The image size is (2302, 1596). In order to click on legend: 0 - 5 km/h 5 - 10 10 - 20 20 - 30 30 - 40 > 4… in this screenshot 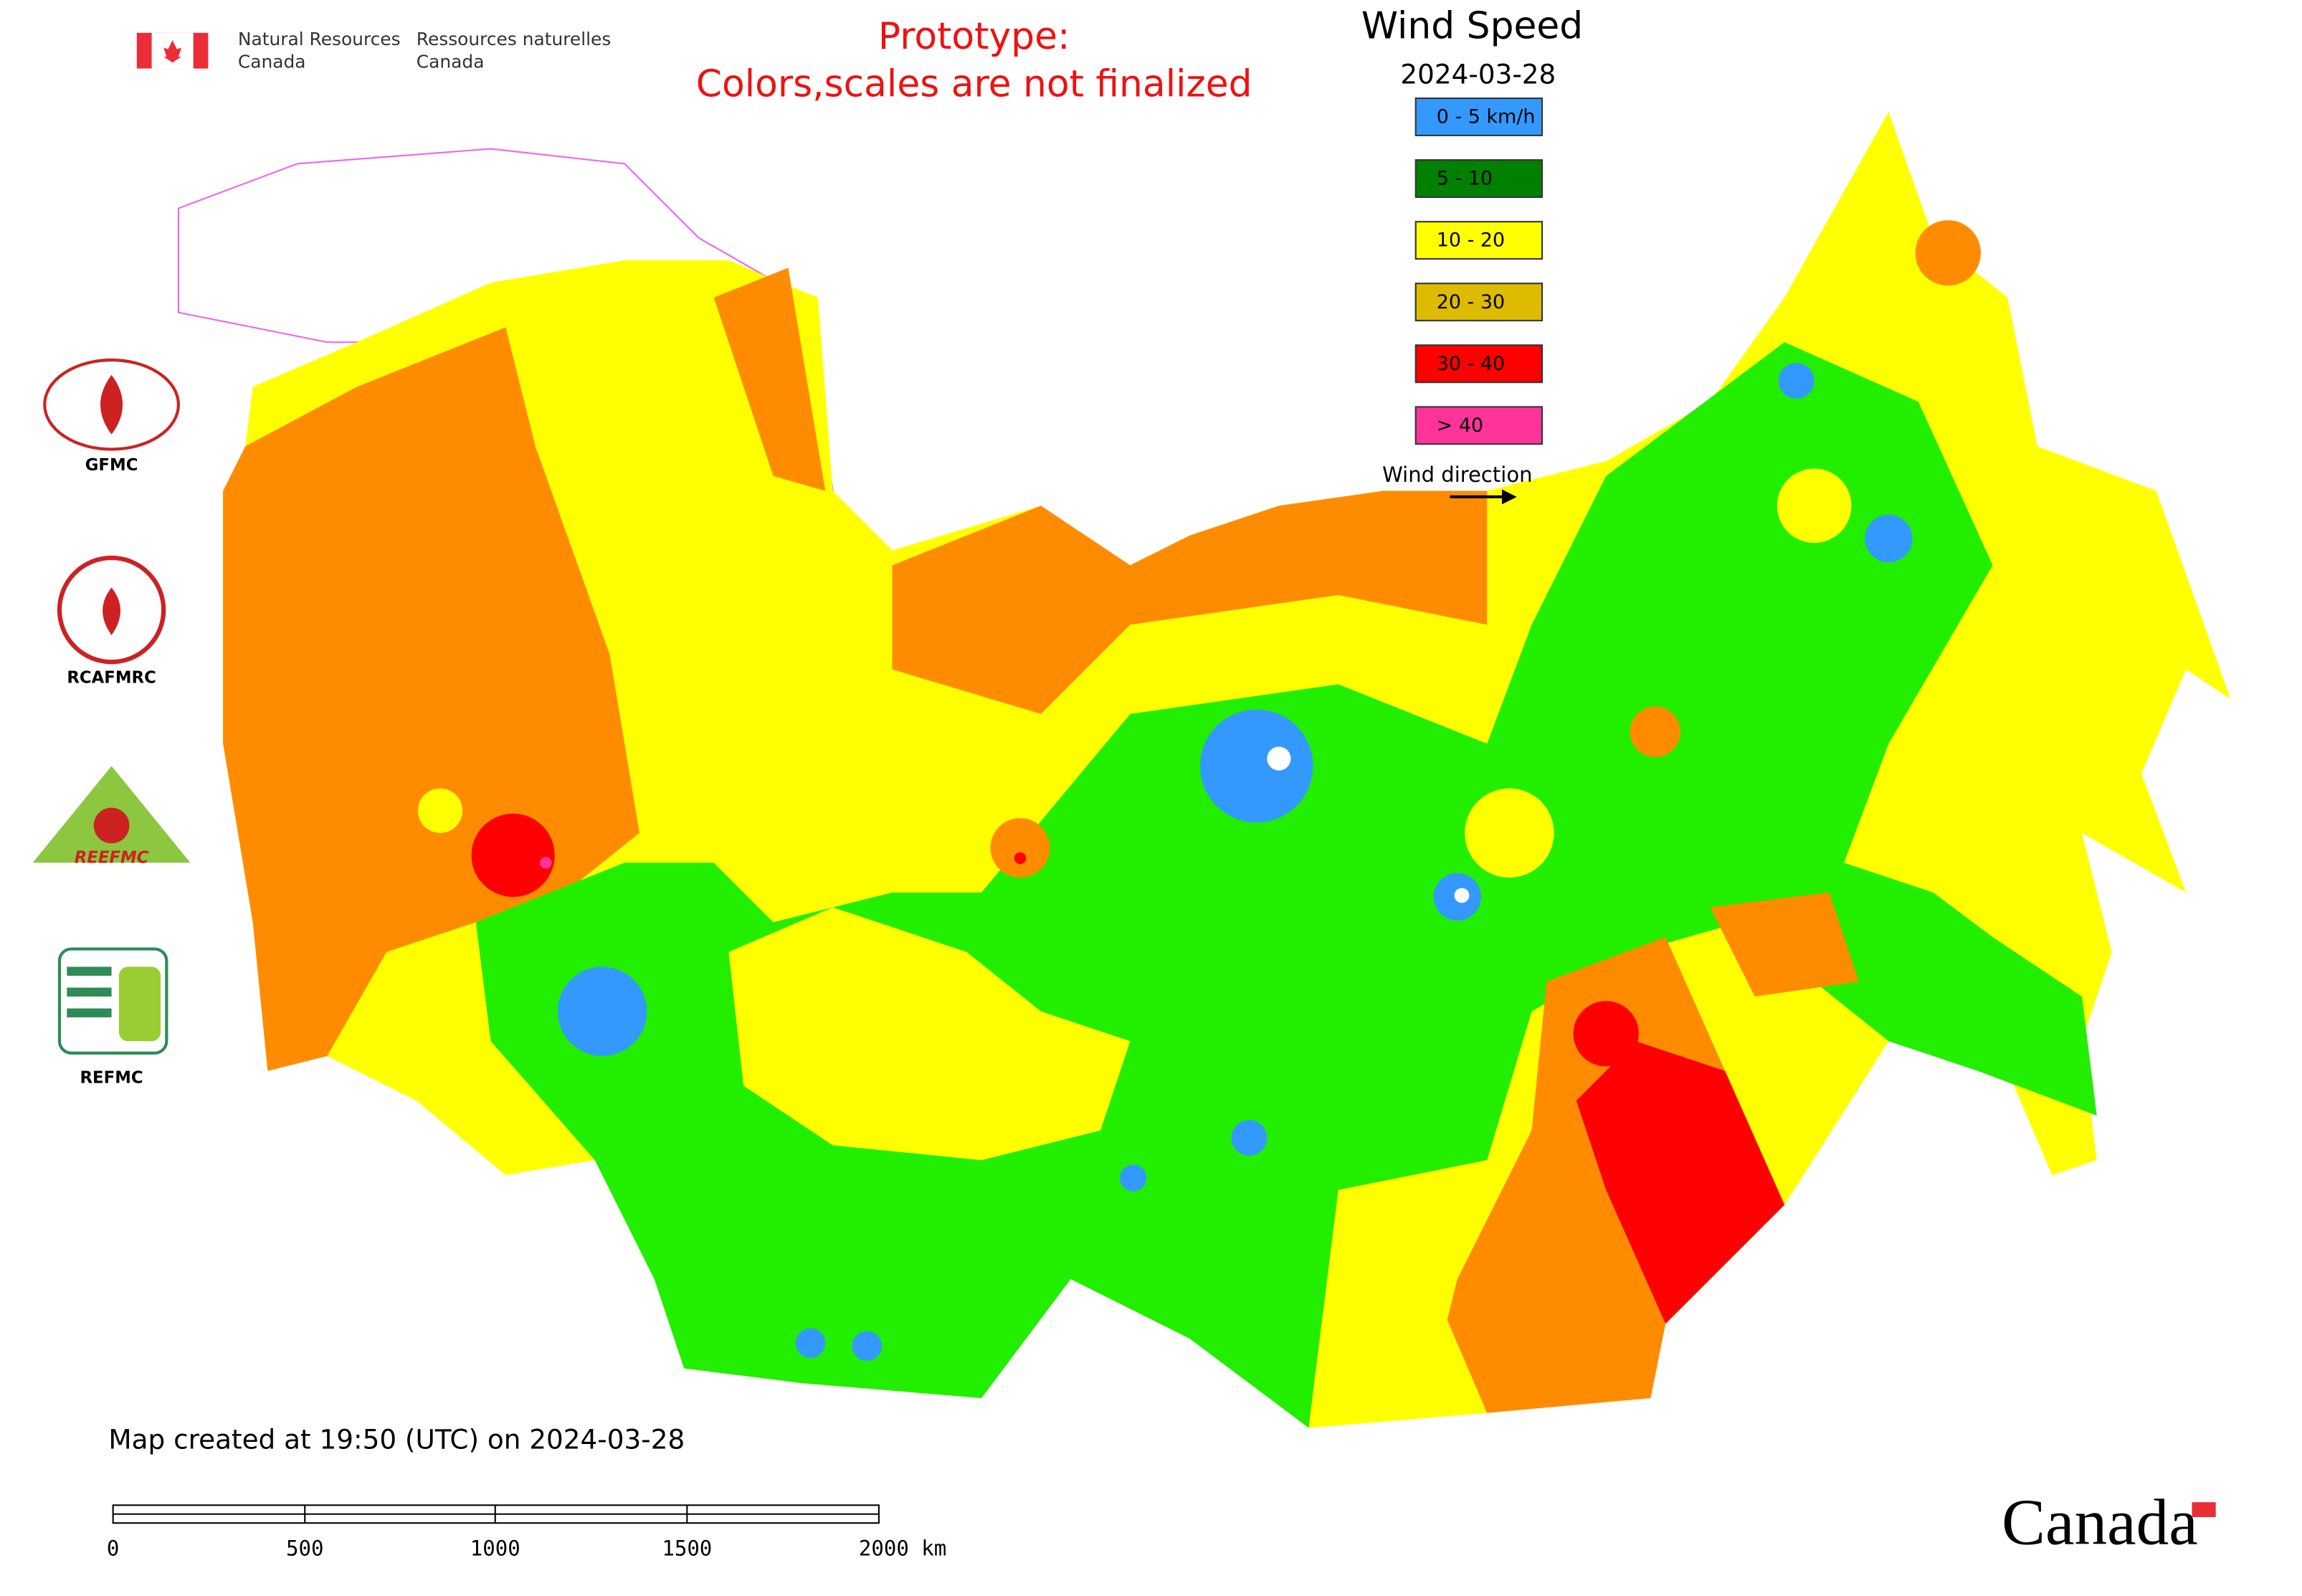, I will do `click(1479, 271)`.